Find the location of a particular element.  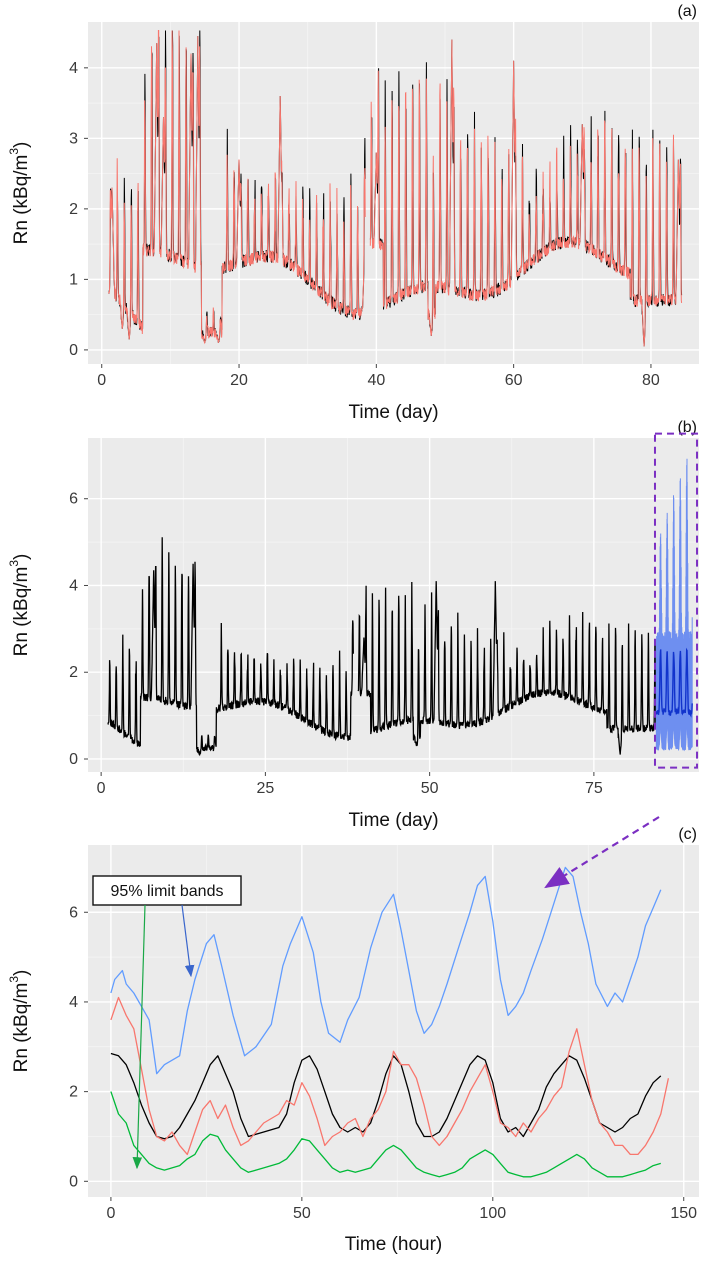

series-upper-limit is located at coordinates (386, 970).